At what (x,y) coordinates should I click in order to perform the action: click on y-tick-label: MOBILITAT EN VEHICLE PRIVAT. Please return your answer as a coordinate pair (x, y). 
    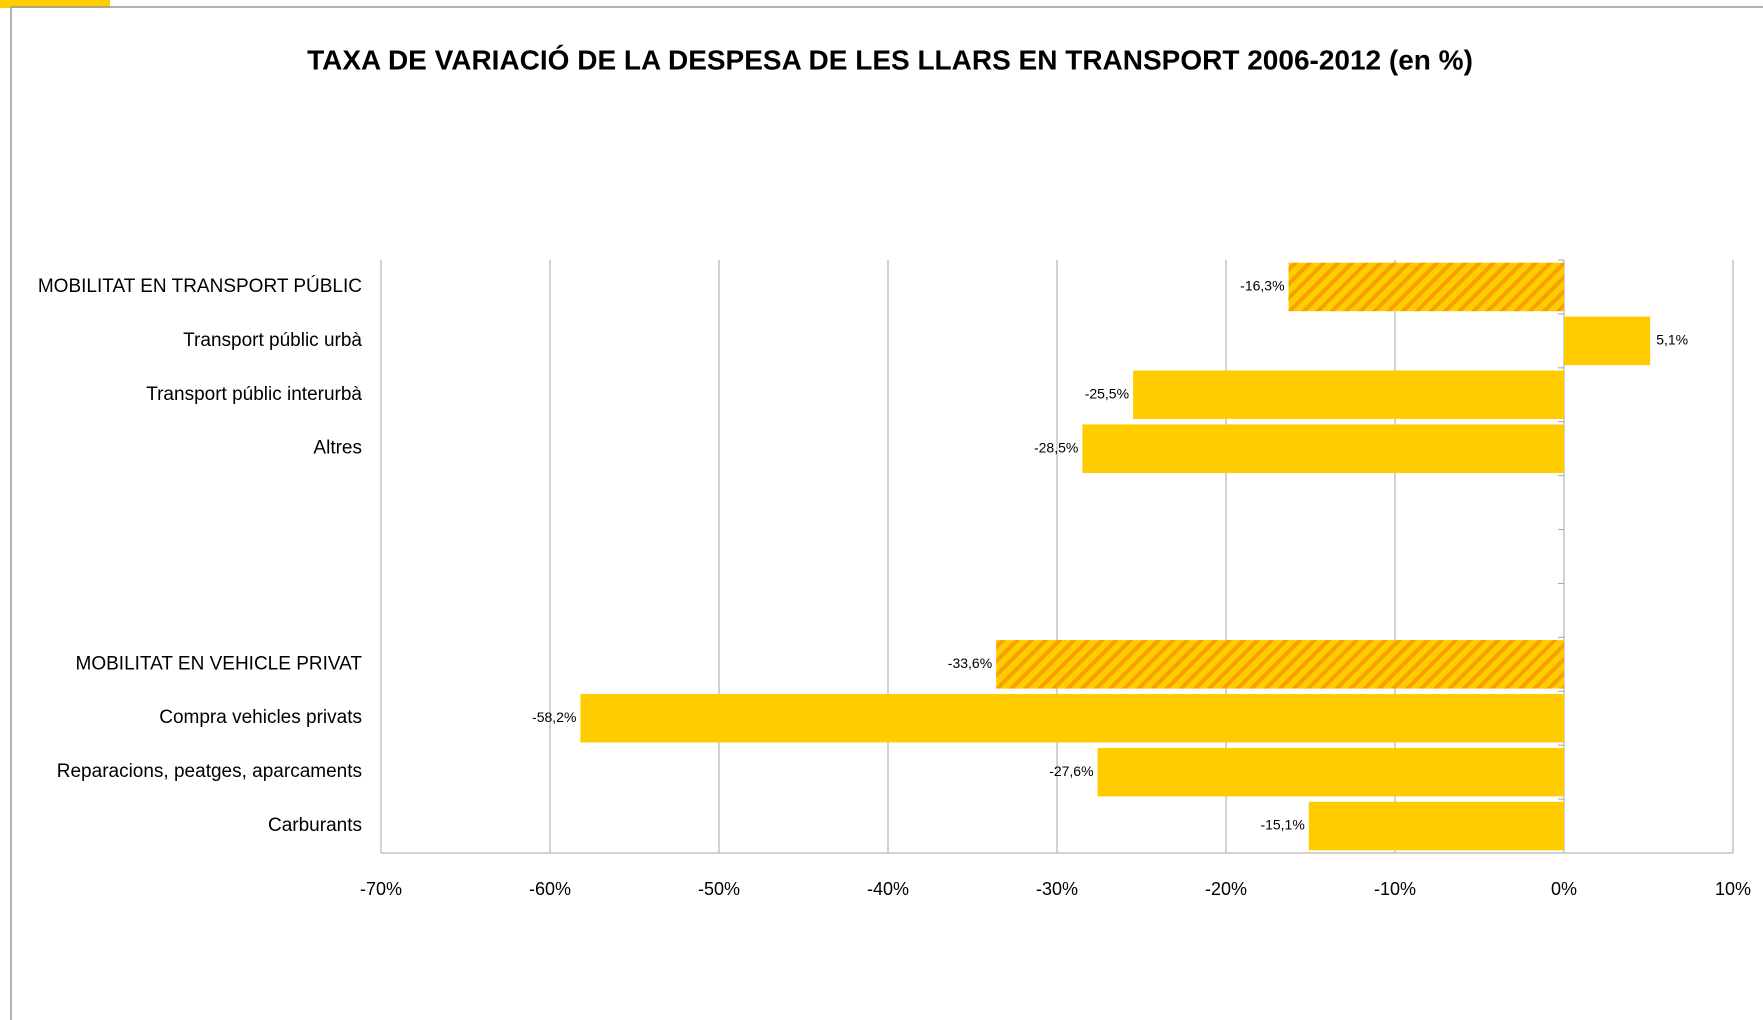
    Looking at the image, I should click on (219, 663).